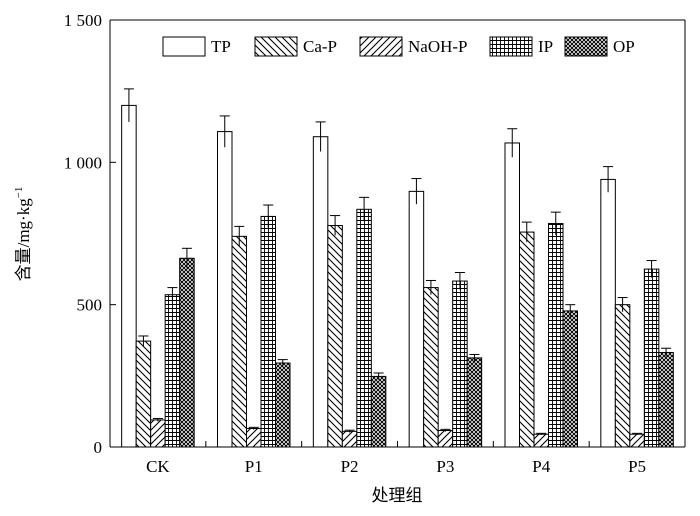 The image size is (700, 516). I want to click on legend-swatch-tp, so click(184, 46).